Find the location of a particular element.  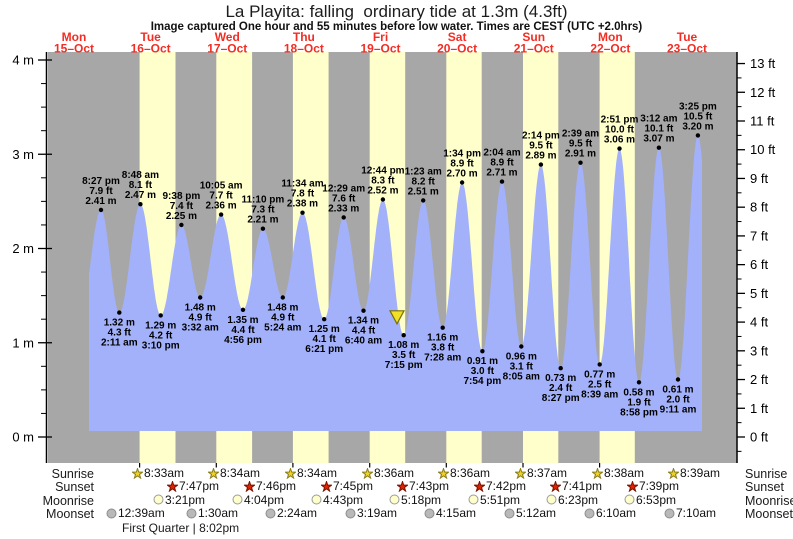

tide-annotation-line: 10:05 am is located at coordinates (221, 186).